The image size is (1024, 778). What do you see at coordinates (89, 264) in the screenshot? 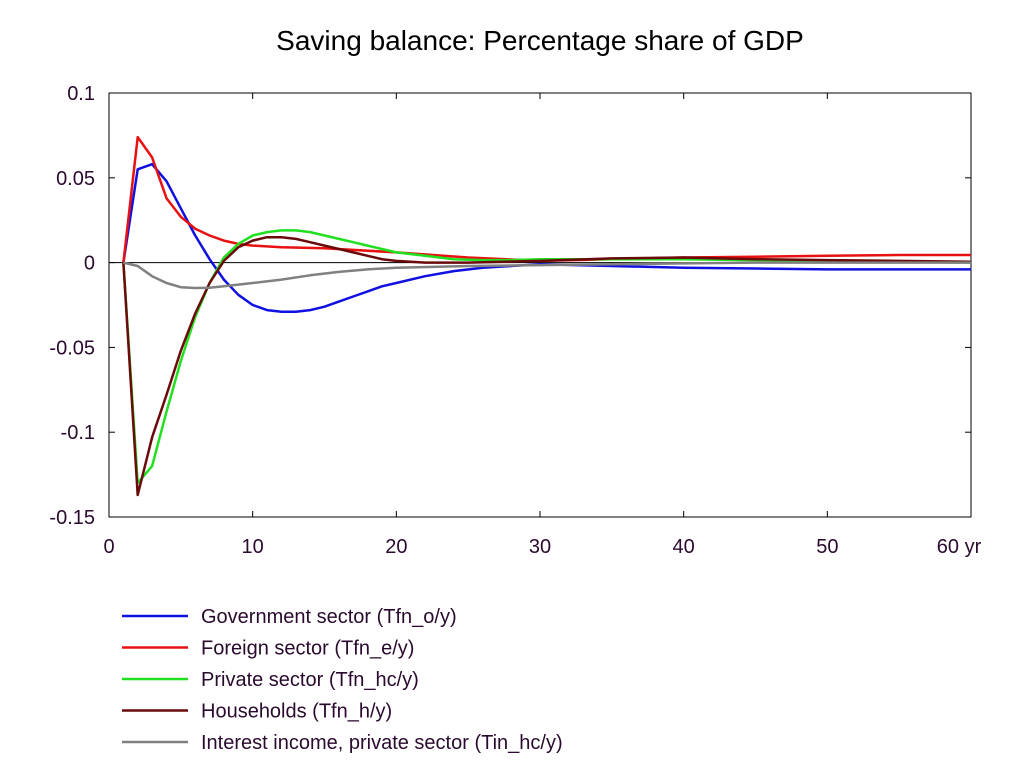
I see `y-tick-label: 0` at bounding box center [89, 264].